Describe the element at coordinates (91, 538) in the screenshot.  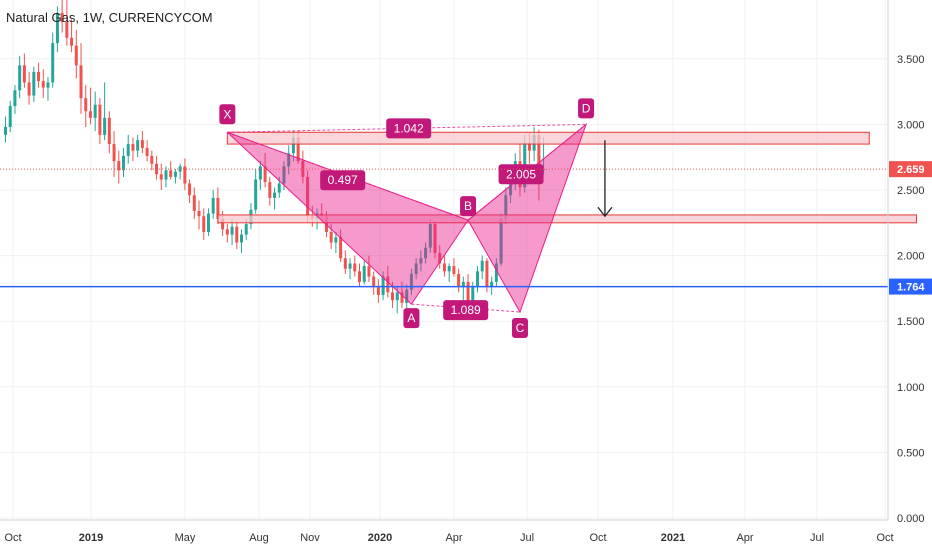
I see `x-tick-label: 2019` at that location.